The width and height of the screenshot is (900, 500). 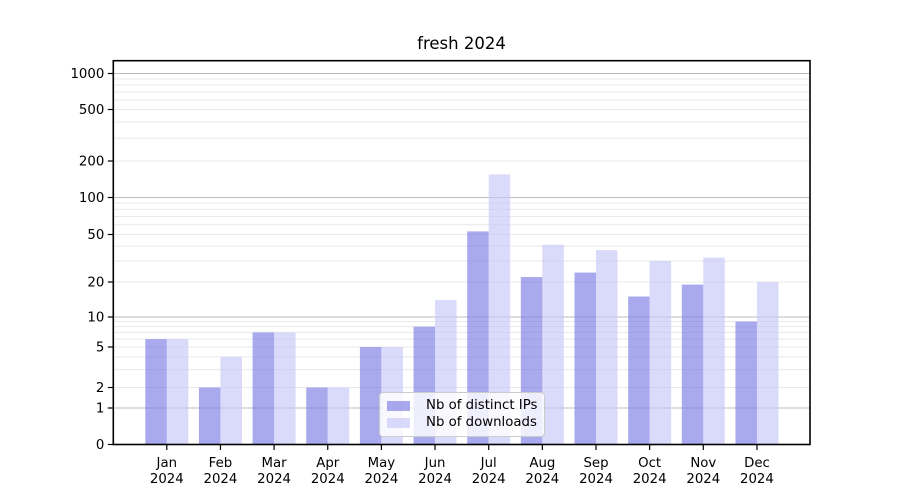 I want to click on x-tick-label-month: Nov, so click(x=703, y=463).